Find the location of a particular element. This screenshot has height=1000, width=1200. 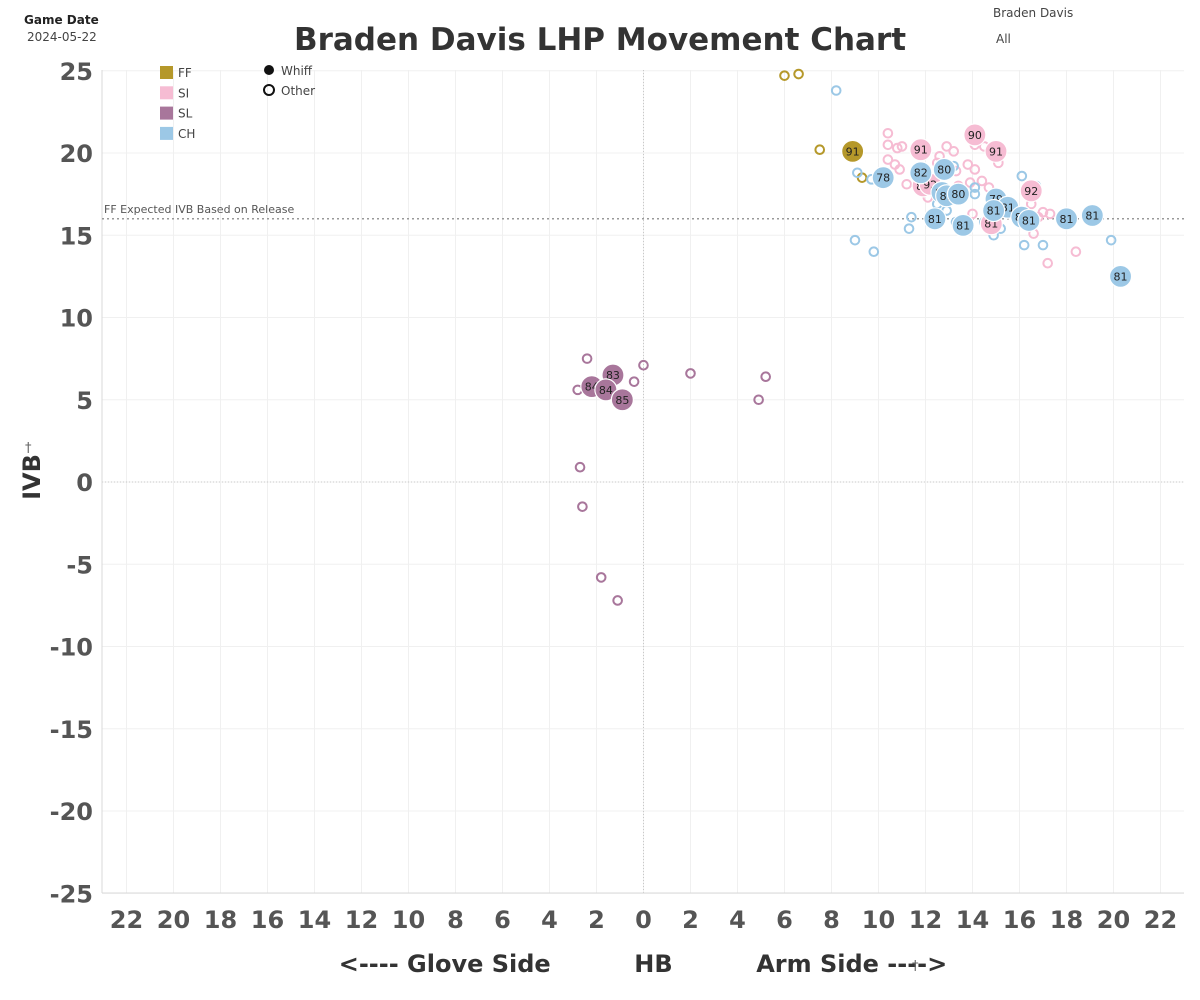

chart-title: Braden Davis LHP Movement Chart is located at coordinates (600, 40).